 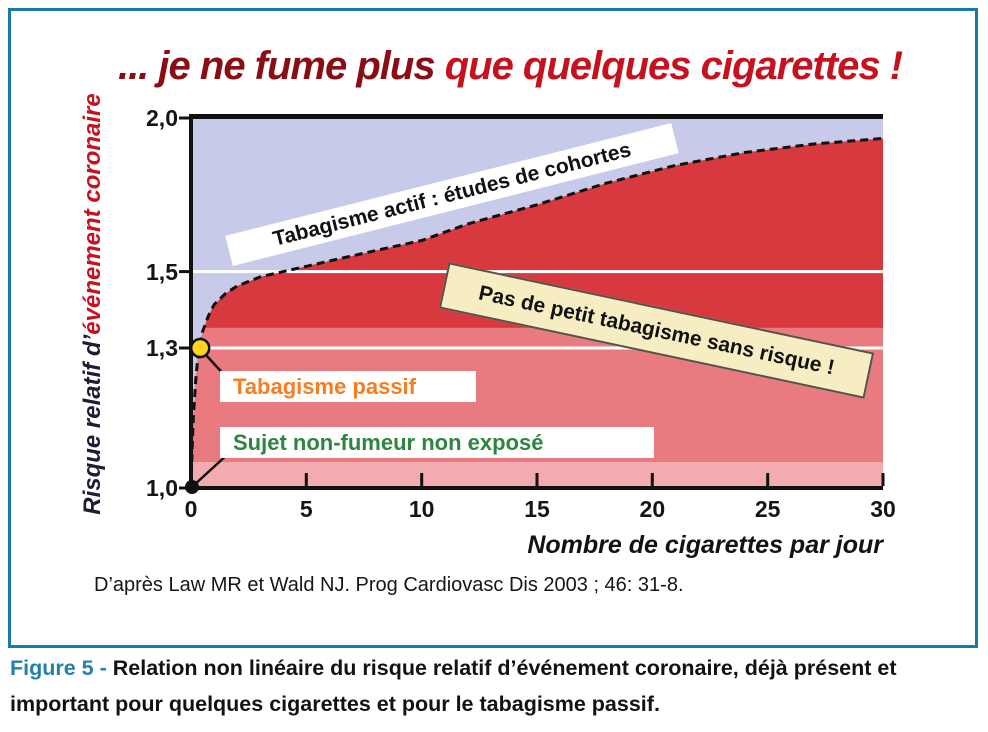 I want to click on x-axis-line, so click(x=536, y=488).